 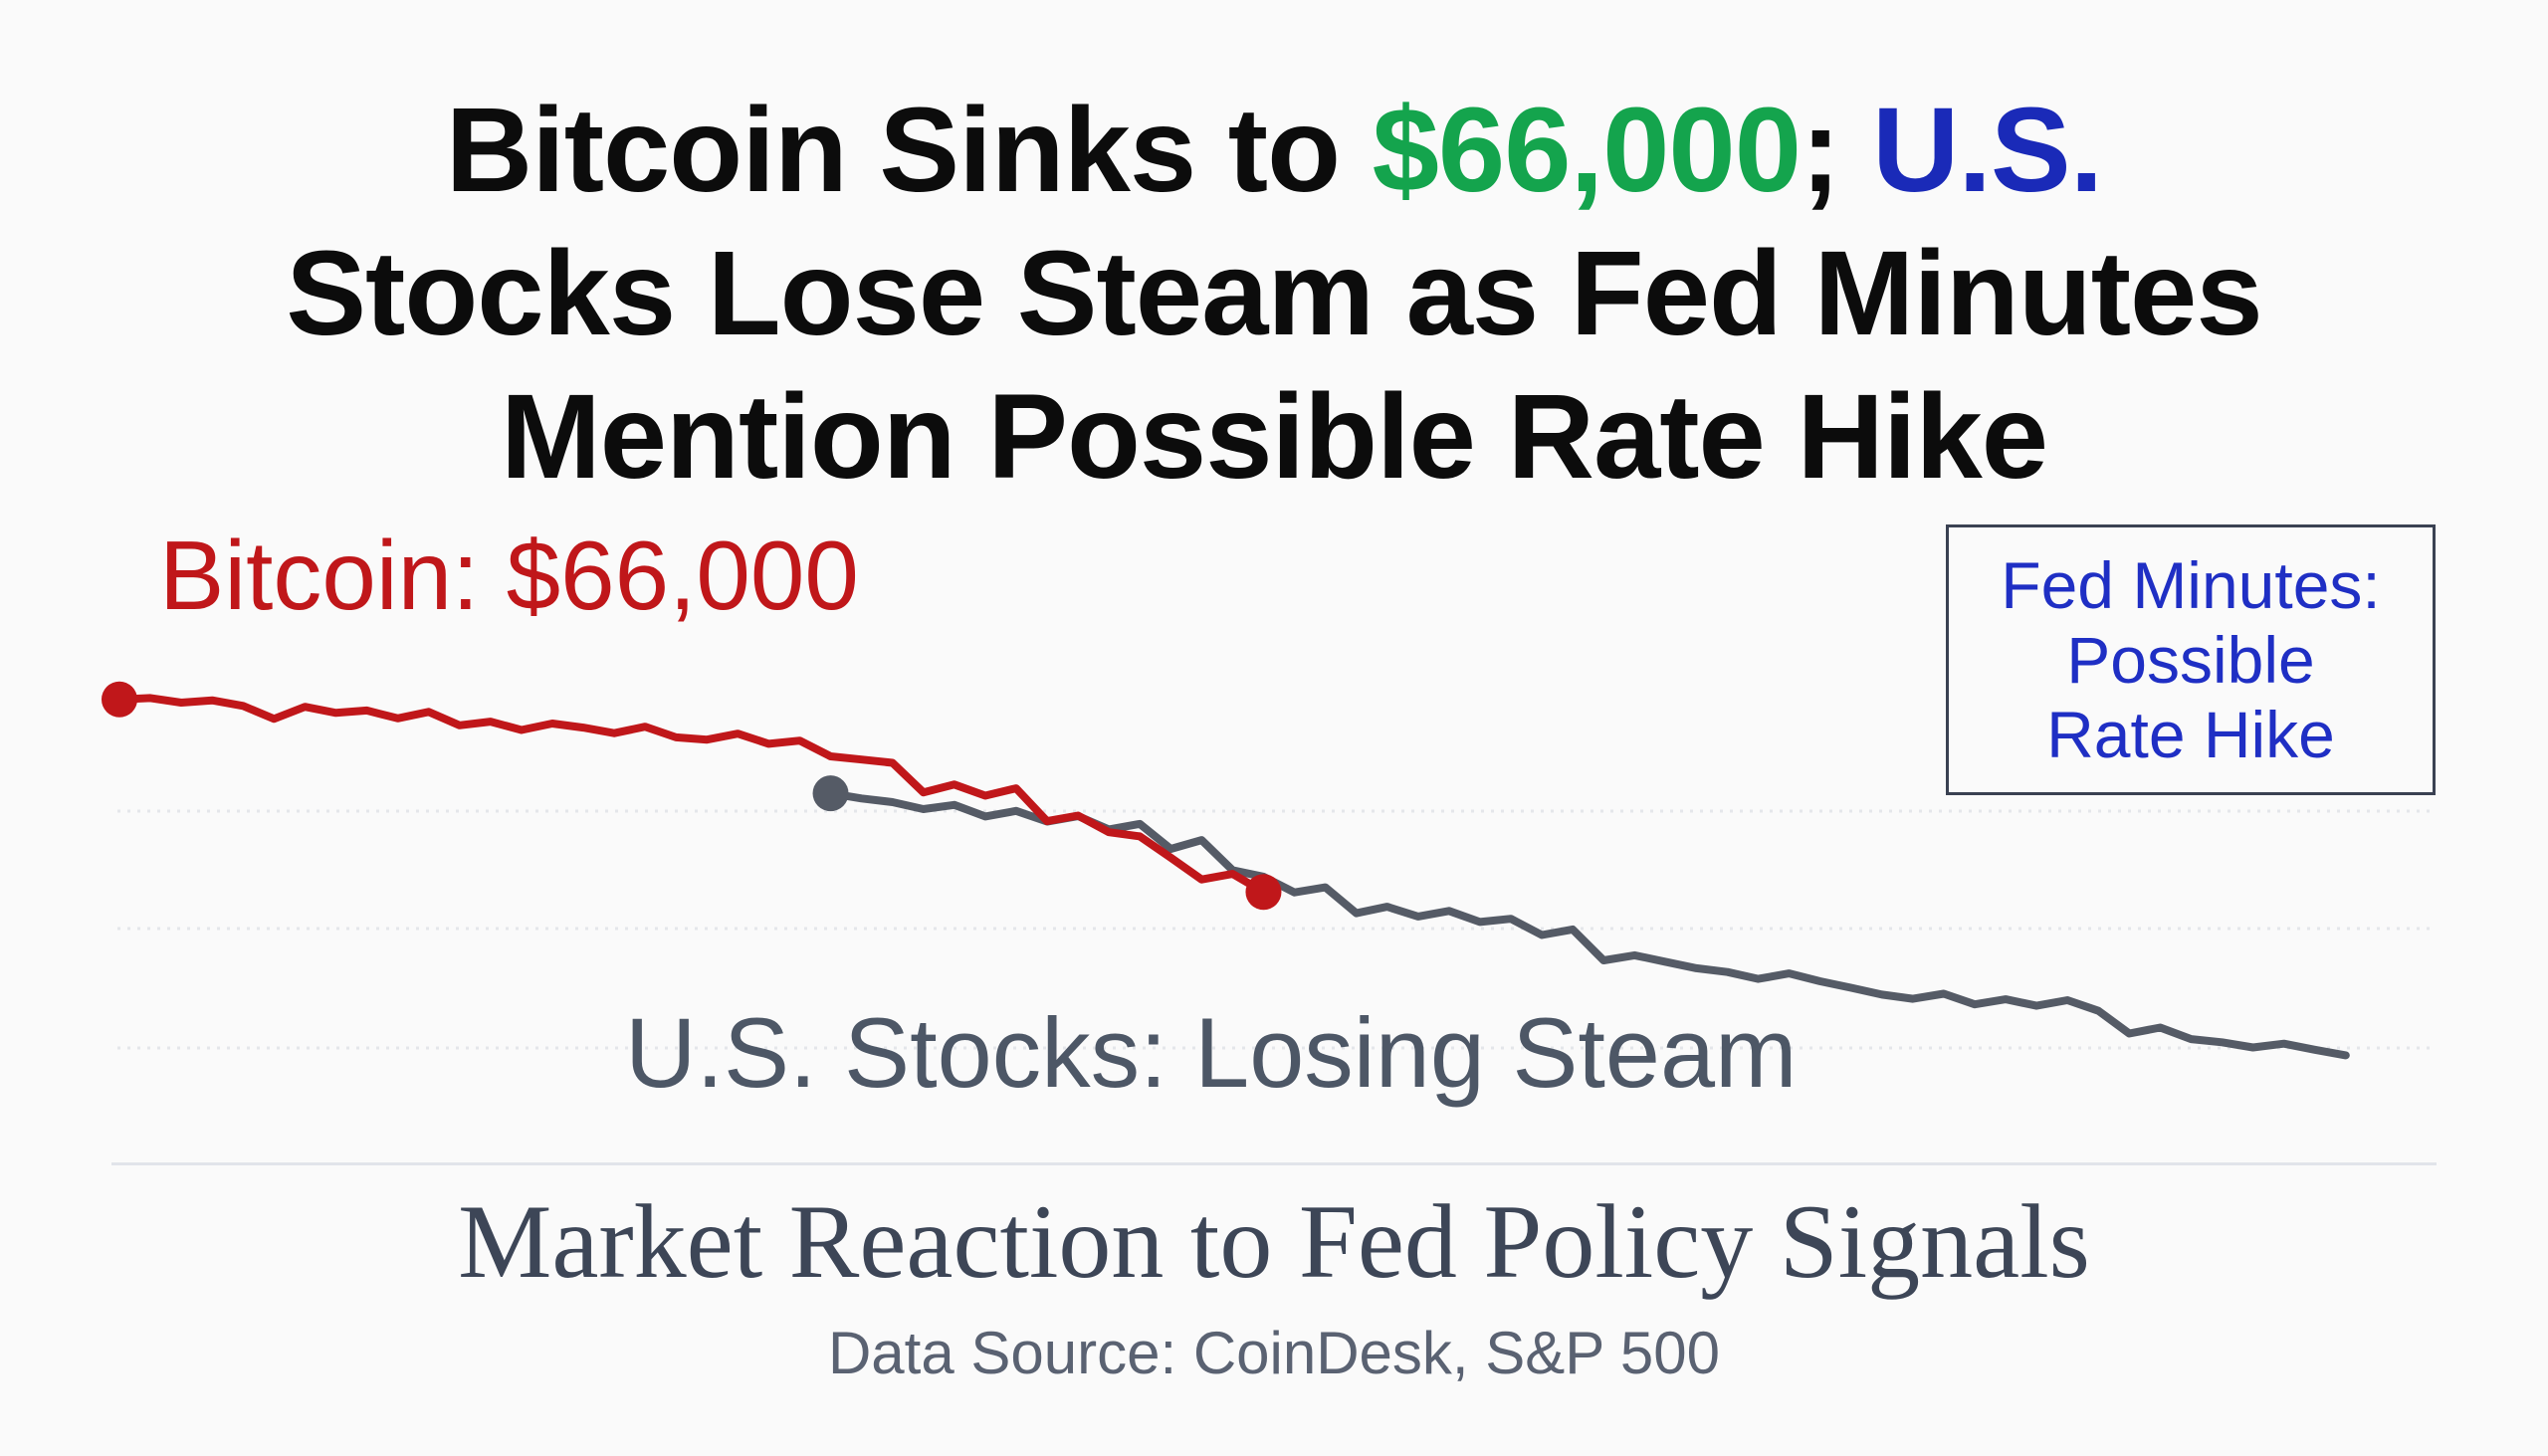 I want to click on headline-line2: Stocks Lose Steam as Fed Minutes, so click(x=1274, y=292).